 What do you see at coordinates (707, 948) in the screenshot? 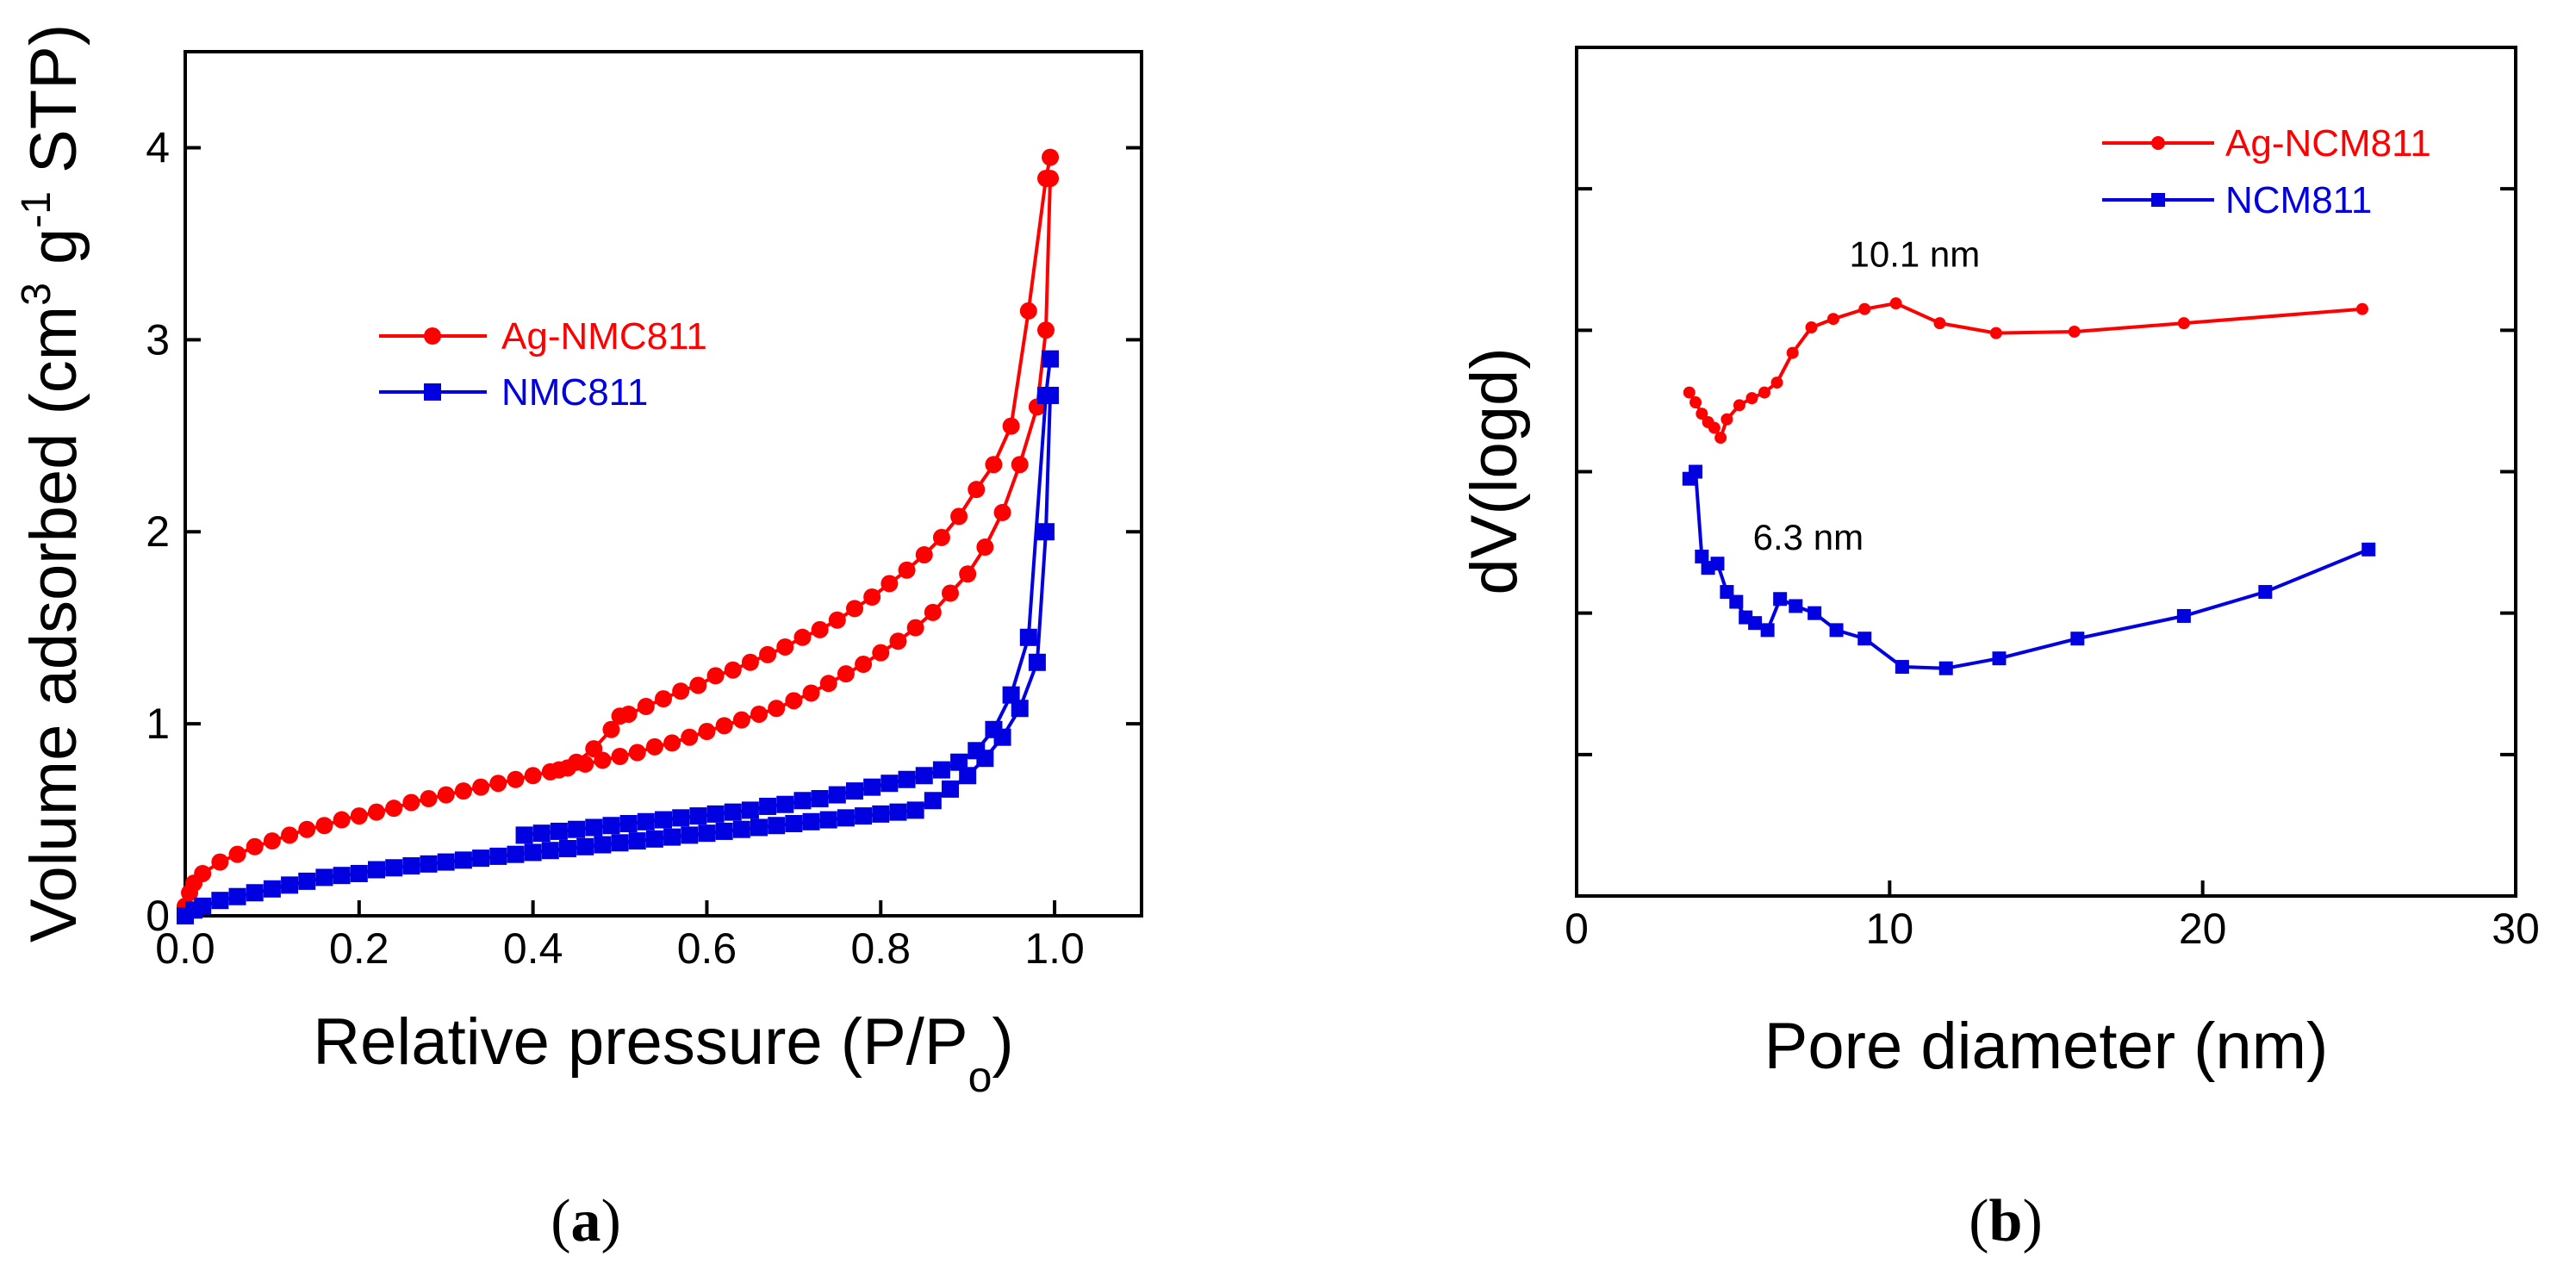
I see `x-tick-label: 0.6` at bounding box center [707, 948].